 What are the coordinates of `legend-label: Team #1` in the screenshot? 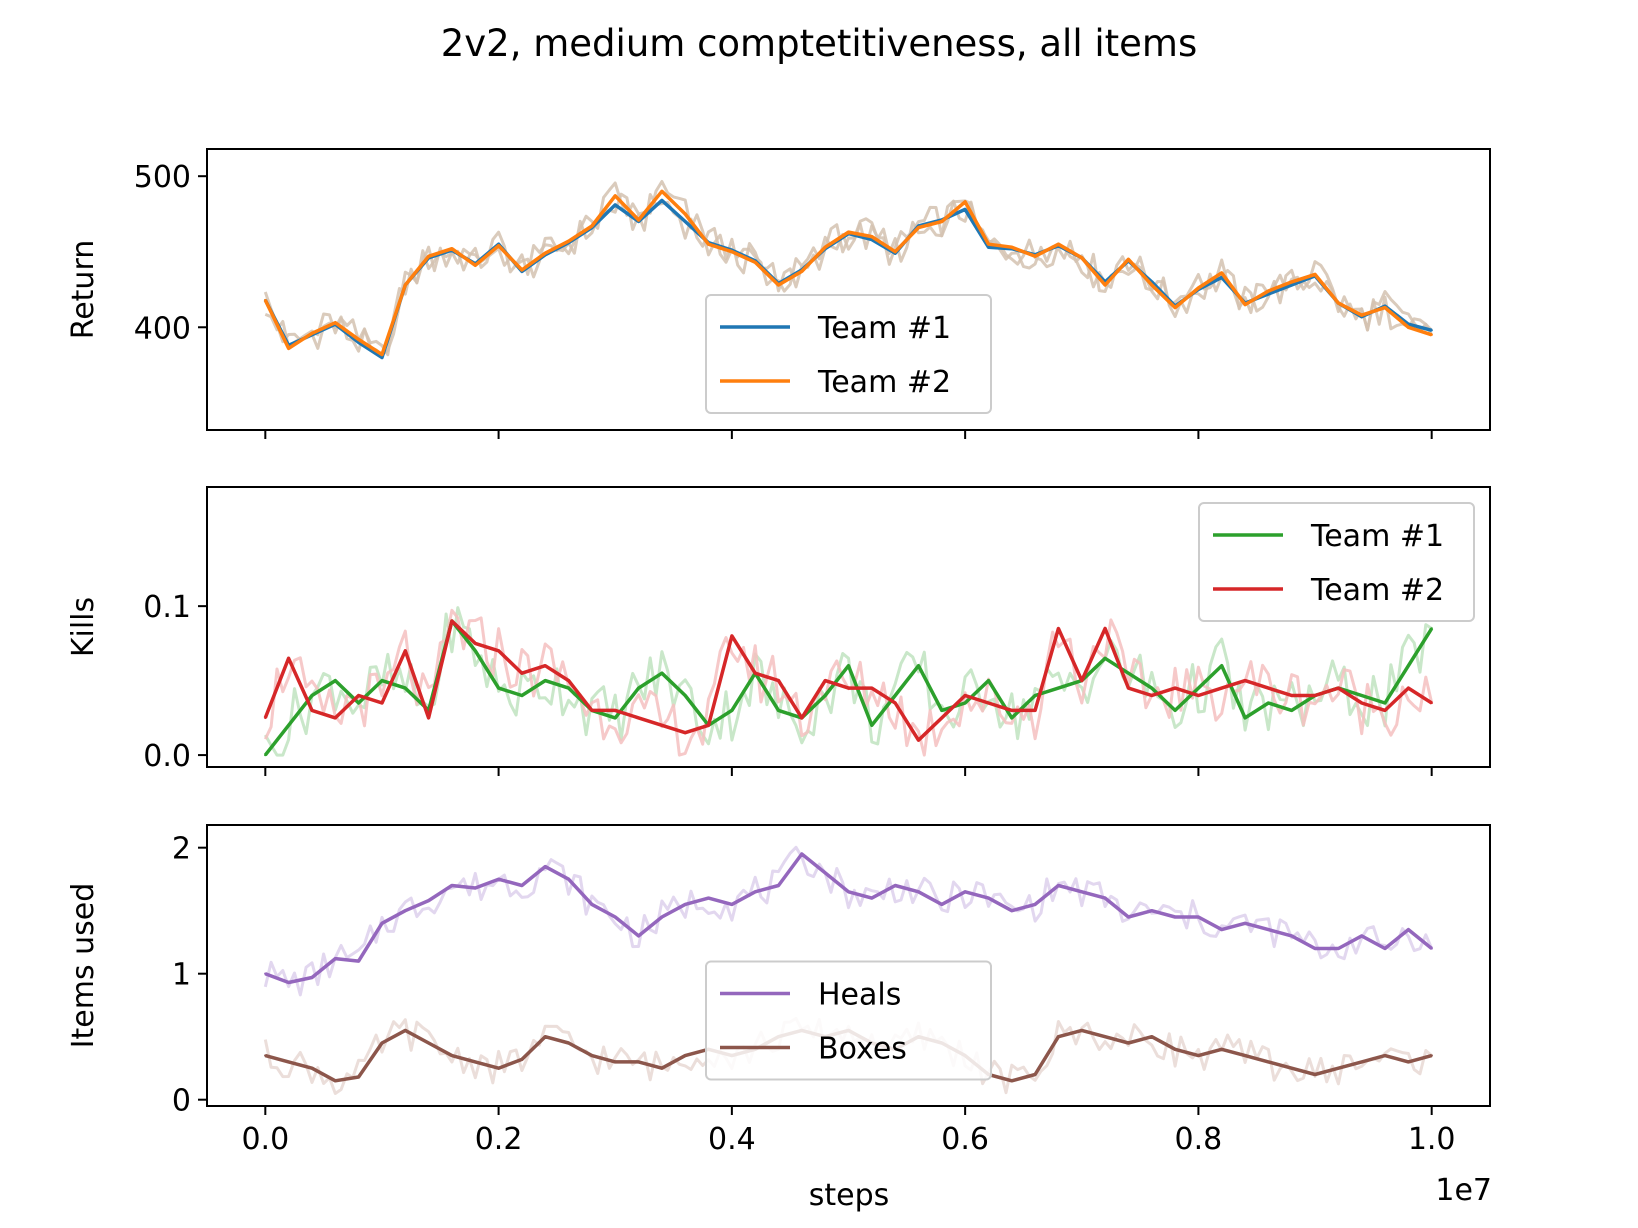 It's located at (1377, 536).